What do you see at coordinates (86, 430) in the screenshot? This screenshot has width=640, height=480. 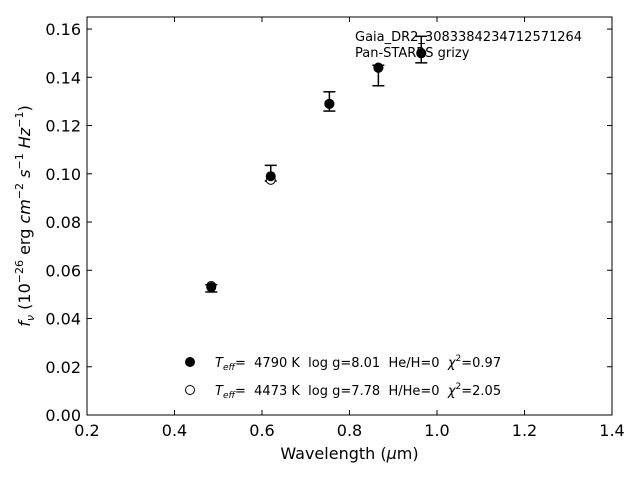 I see `x-tick-label: 0.2` at bounding box center [86, 430].